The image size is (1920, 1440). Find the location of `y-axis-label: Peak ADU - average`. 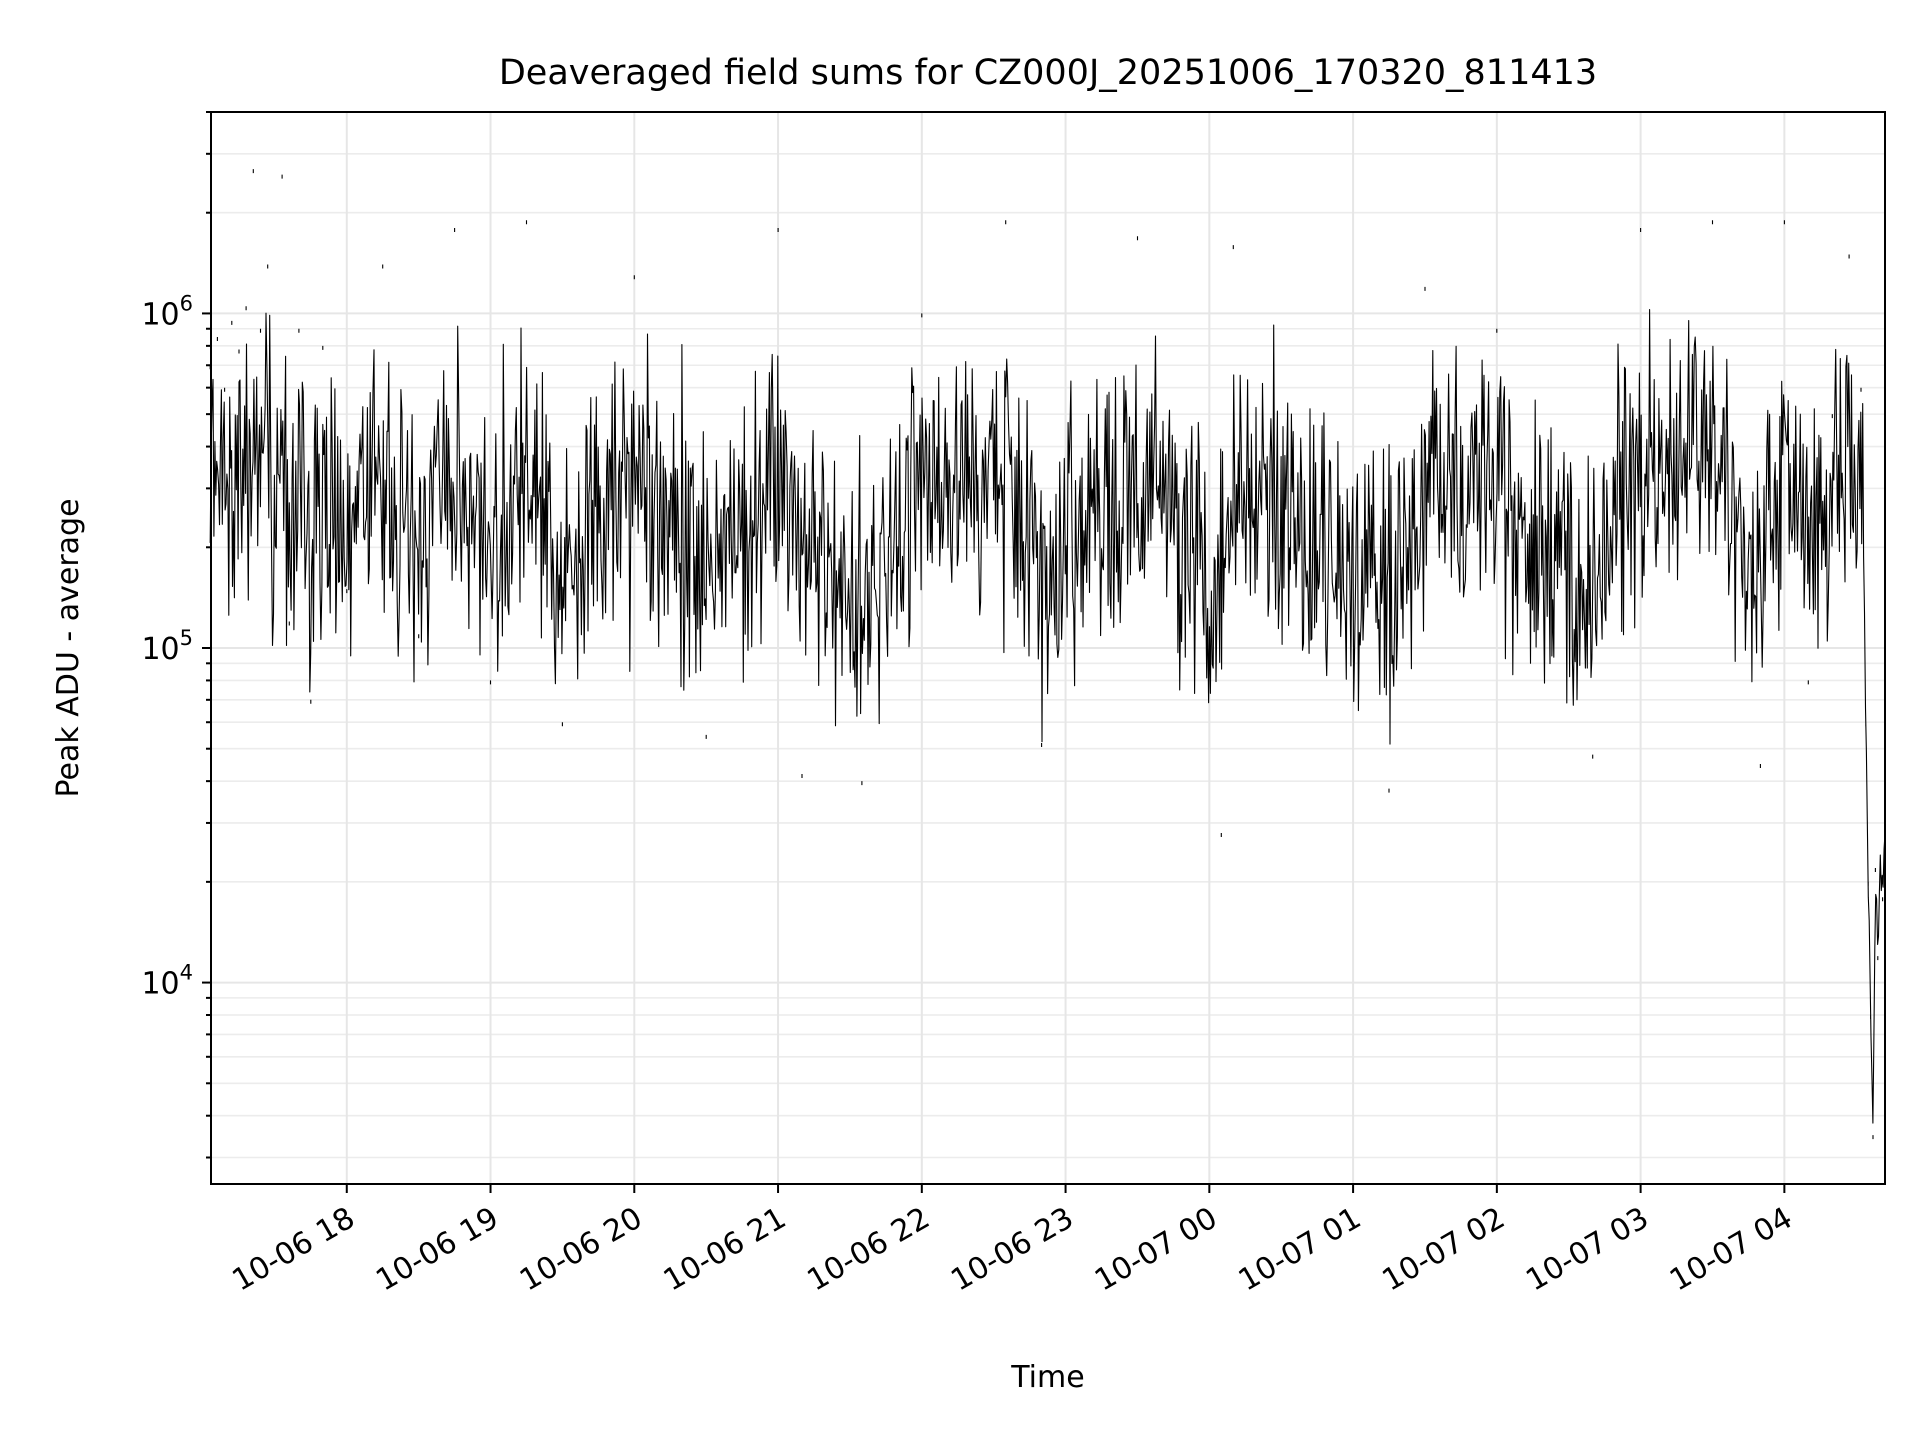

y-axis-label: Peak ADU - average is located at coordinates (68, 647).